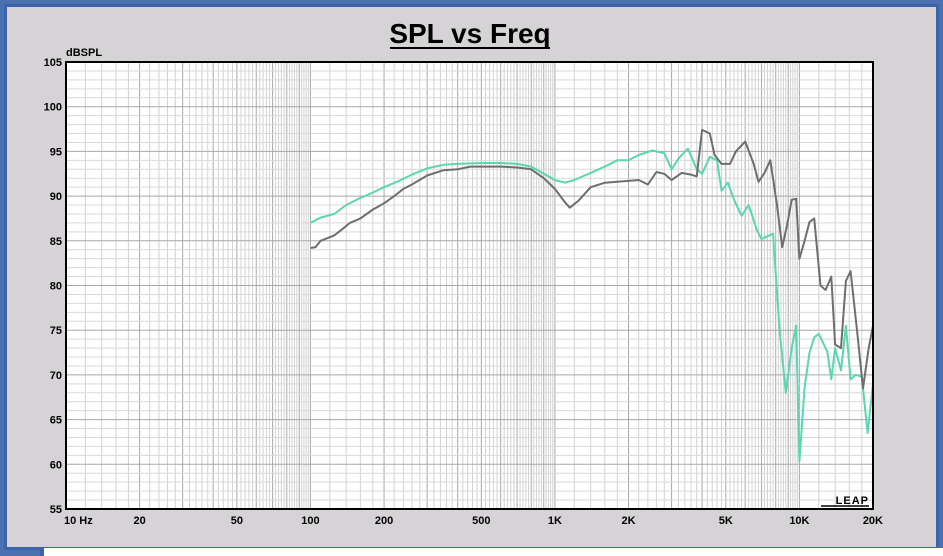 The width and height of the screenshot is (943, 556). Describe the element at coordinates (56, 287) in the screenshot. I see `y-tick-label: 80` at that location.